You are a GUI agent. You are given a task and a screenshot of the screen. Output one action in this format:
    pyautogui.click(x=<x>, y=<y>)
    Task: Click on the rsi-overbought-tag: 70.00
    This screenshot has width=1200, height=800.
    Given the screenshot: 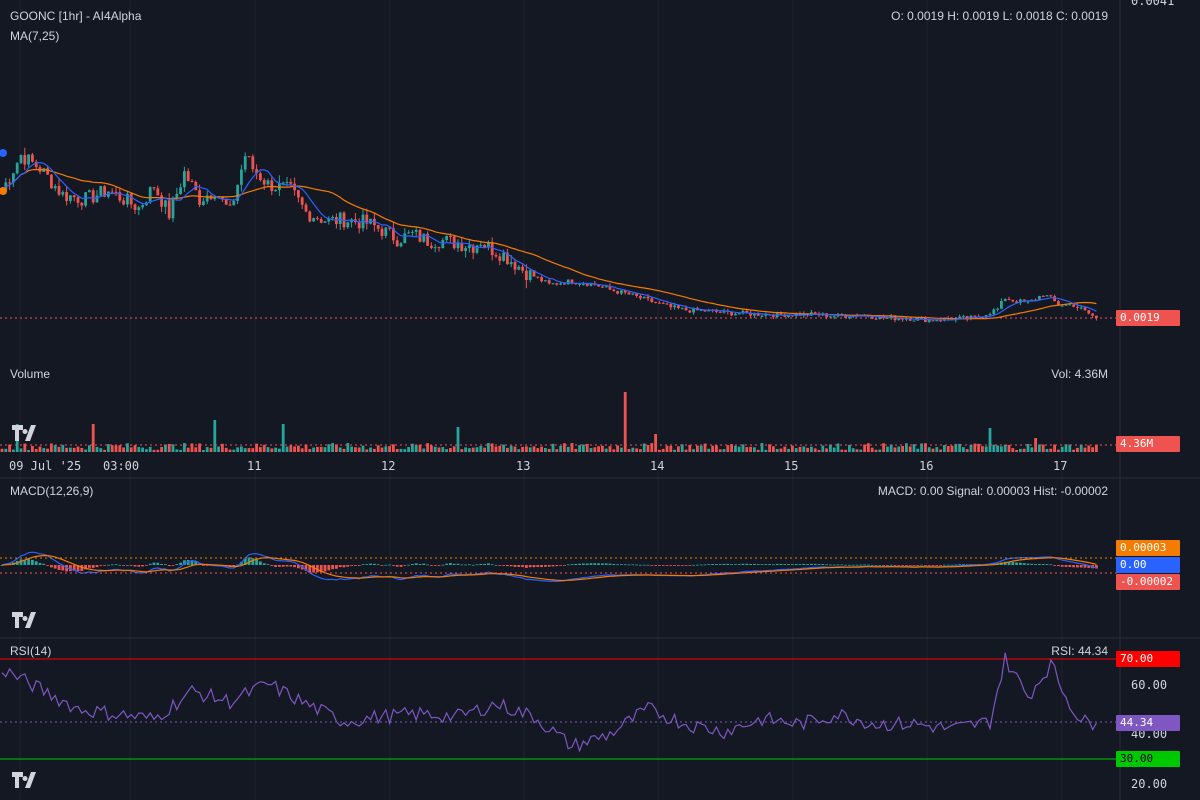 What is the action you would take?
    pyautogui.click(x=1148, y=659)
    